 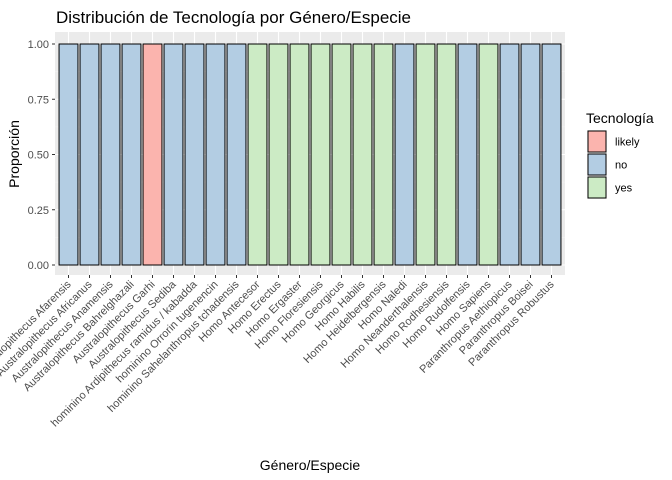 What do you see at coordinates (38, 45) in the screenshot?
I see `y-tick-label: 1.00` at bounding box center [38, 45].